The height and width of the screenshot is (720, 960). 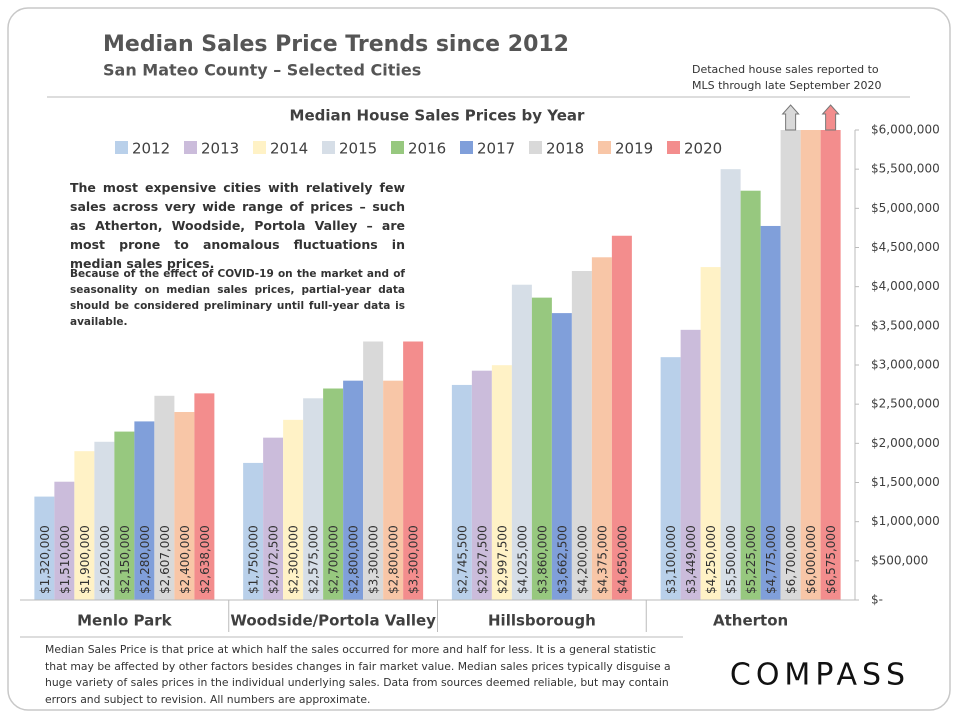 What do you see at coordinates (905, 521) in the screenshot?
I see `y-tick-label: $1,000,000` at bounding box center [905, 521].